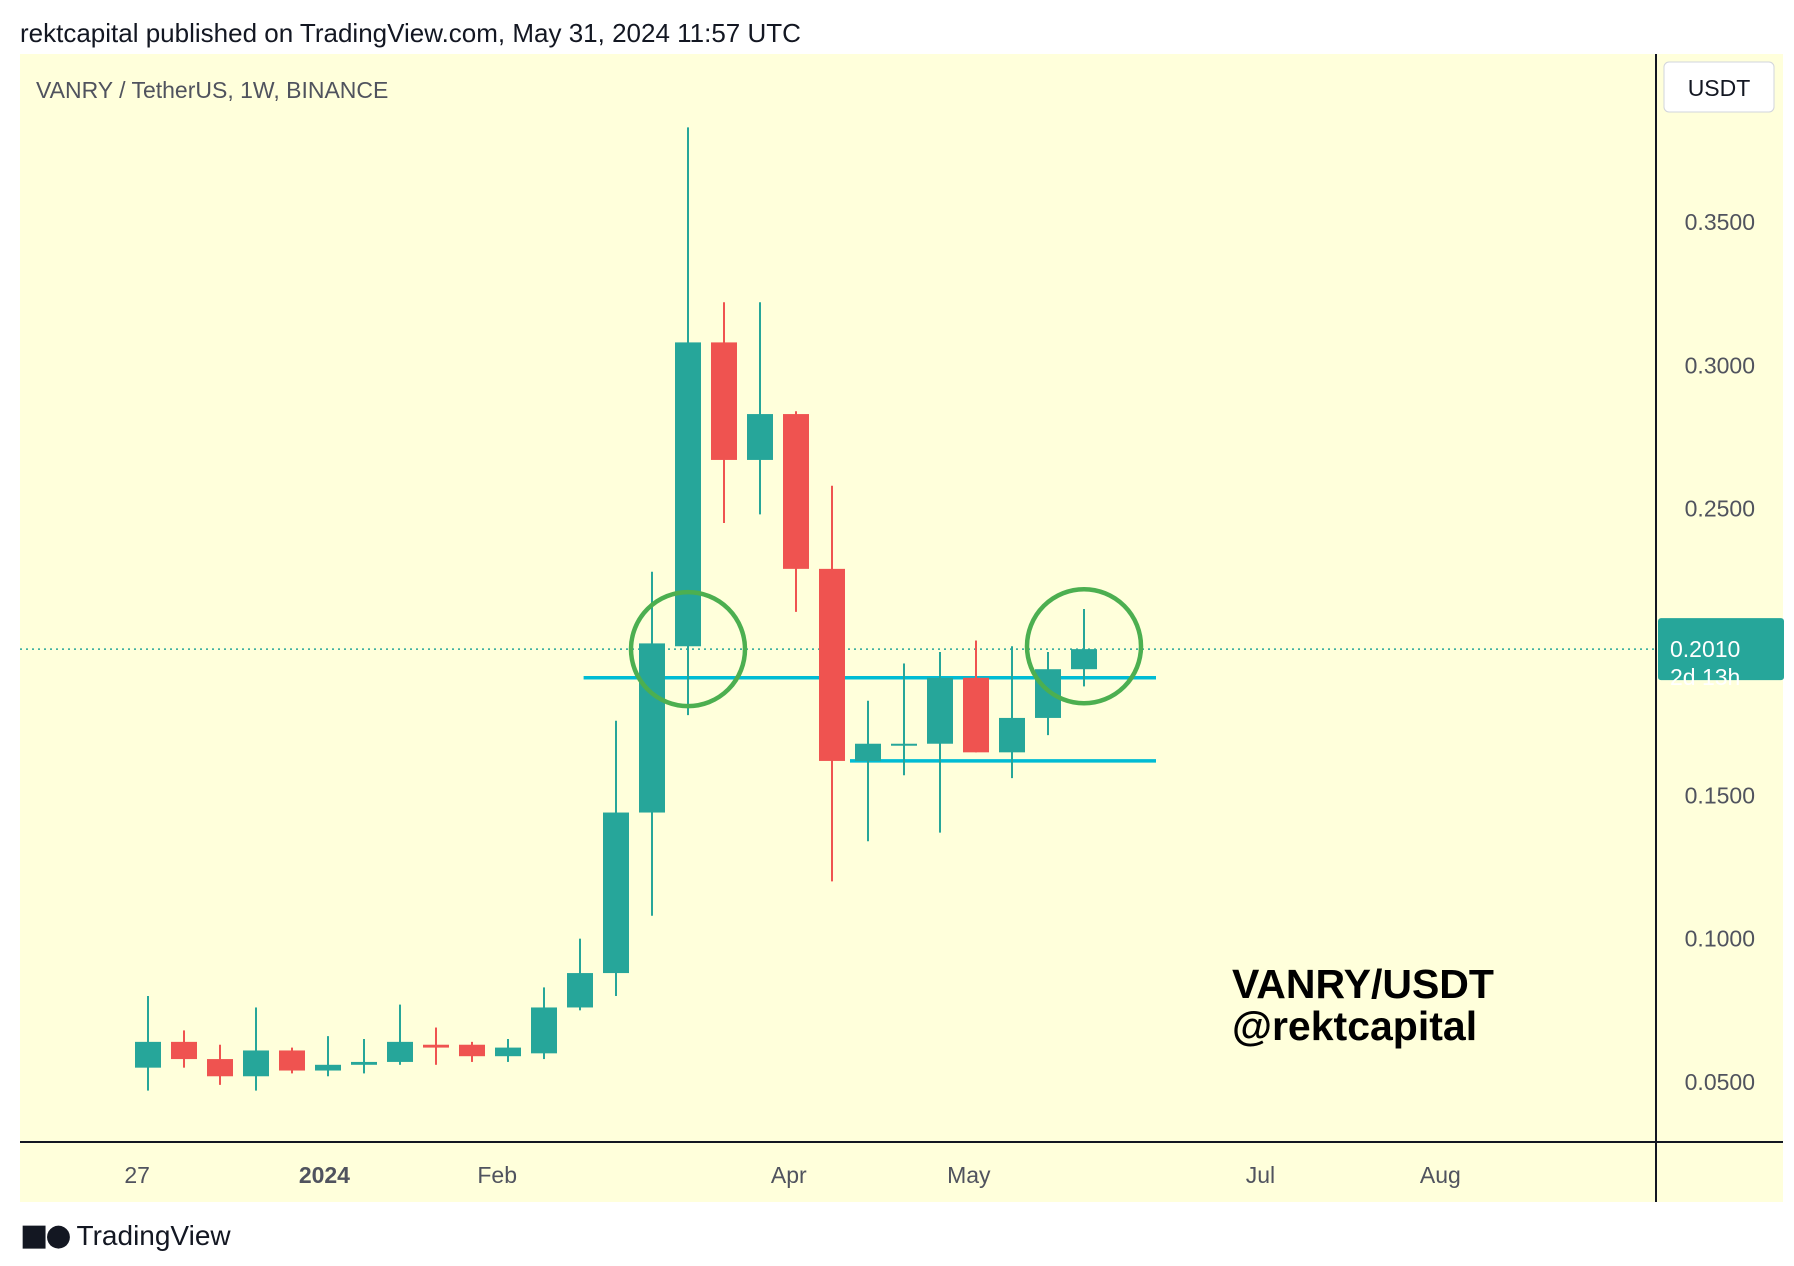  Describe the element at coordinates (324, 1175) in the screenshot. I see `time-tick-label: 2024` at that location.